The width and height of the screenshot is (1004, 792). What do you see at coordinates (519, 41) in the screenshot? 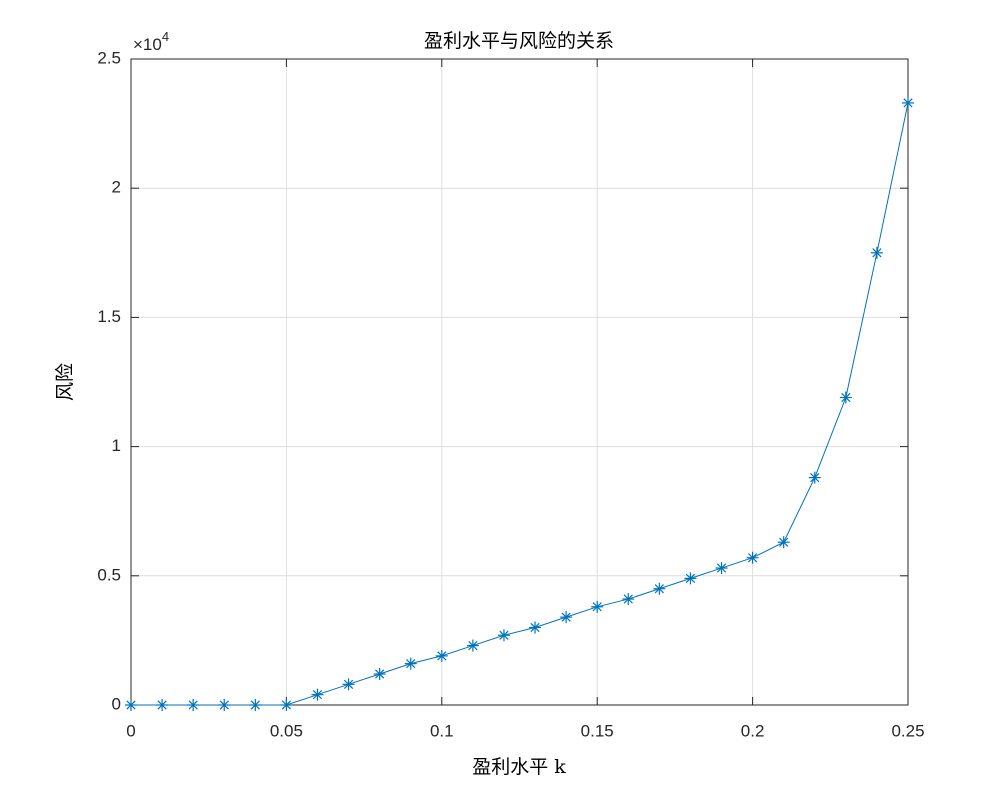
I see `chart-title: 盈利水平与风险的关系` at bounding box center [519, 41].